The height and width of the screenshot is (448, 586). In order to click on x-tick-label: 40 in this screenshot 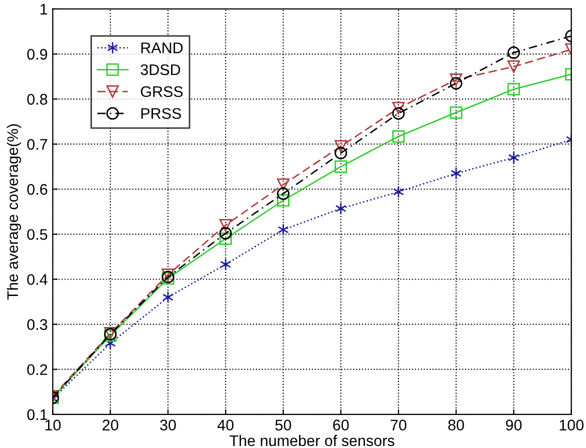, I will do `click(225, 425)`.